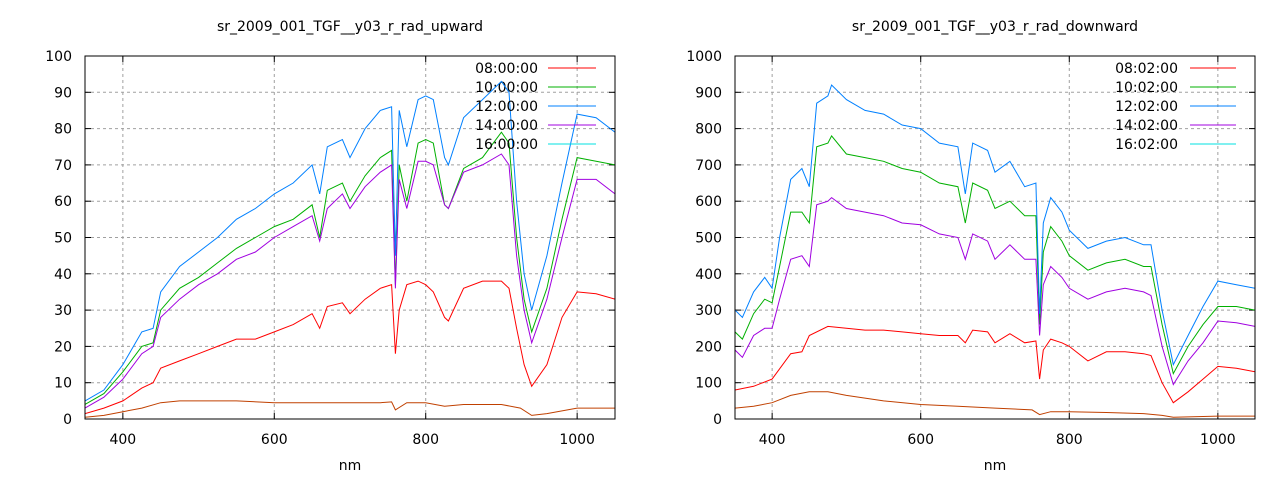 This screenshot has width=1280, height=480. What do you see at coordinates (63, 384) in the screenshot?
I see `y-tick-label: 10` at bounding box center [63, 384].